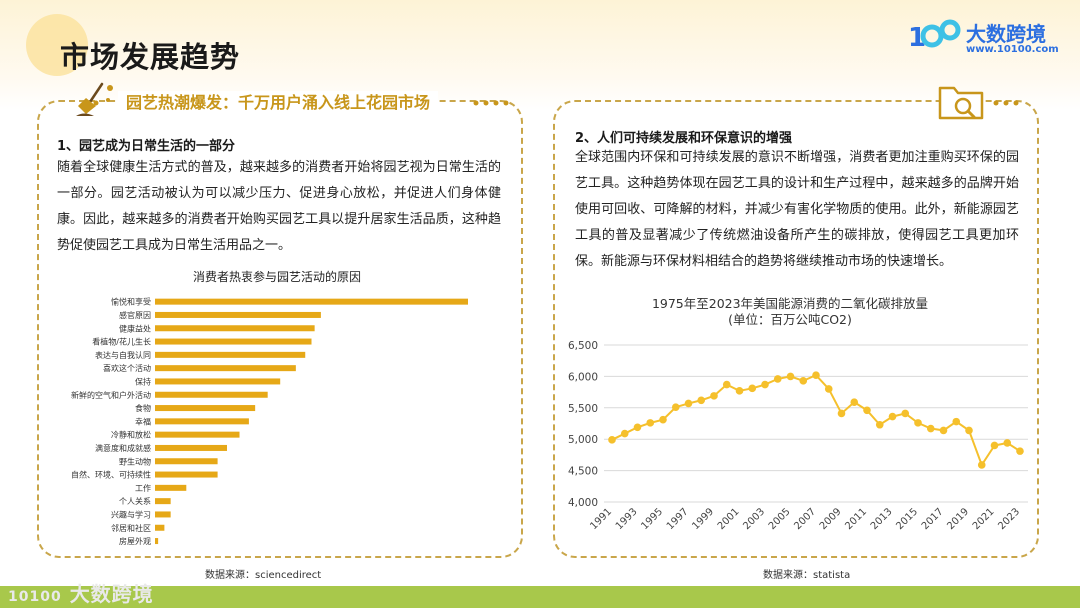 Image resolution: width=1080 pixels, height=608 pixels. I want to click on bar-label: 保持, so click(143, 381).